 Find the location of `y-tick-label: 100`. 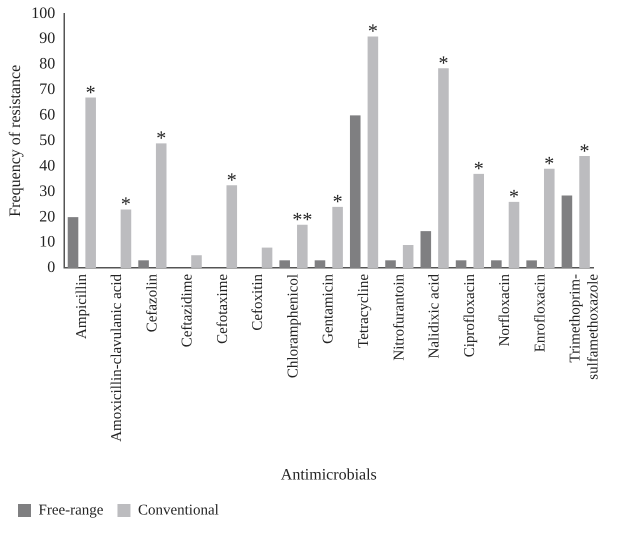

y-tick-label: 100 is located at coordinates (43, 13).